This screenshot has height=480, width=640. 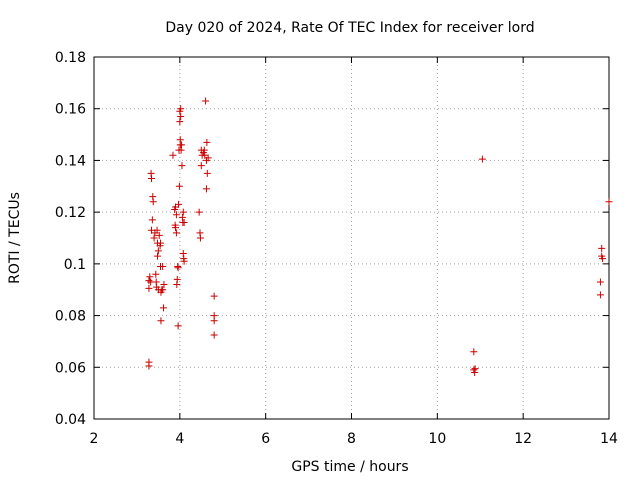 I want to click on x-tick-label: 4, so click(x=179, y=439).